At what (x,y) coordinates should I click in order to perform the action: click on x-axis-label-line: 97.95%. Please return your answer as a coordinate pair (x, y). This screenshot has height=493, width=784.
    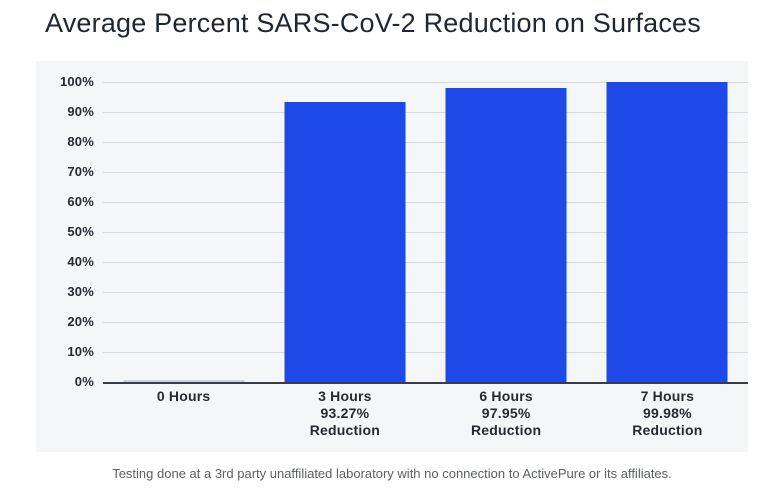
    Looking at the image, I should click on (506, 413).